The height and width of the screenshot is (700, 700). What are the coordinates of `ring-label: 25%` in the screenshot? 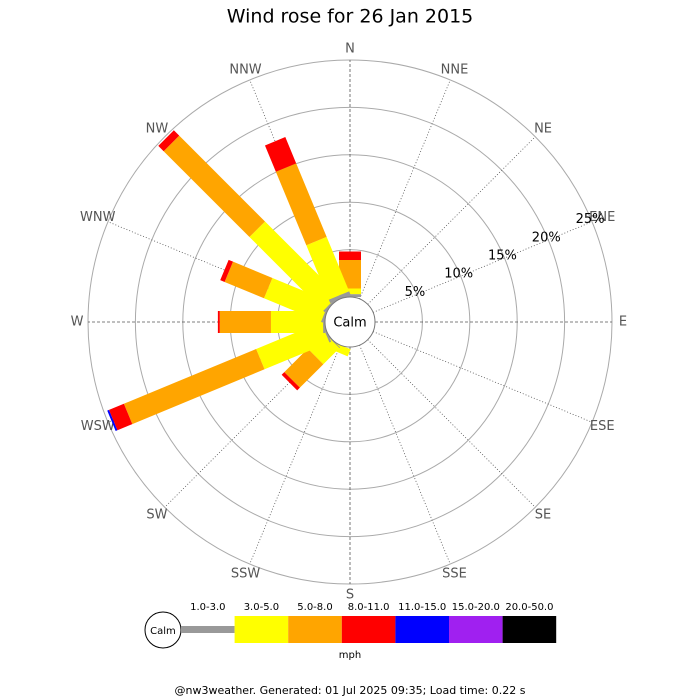 It's located at (590, 219).